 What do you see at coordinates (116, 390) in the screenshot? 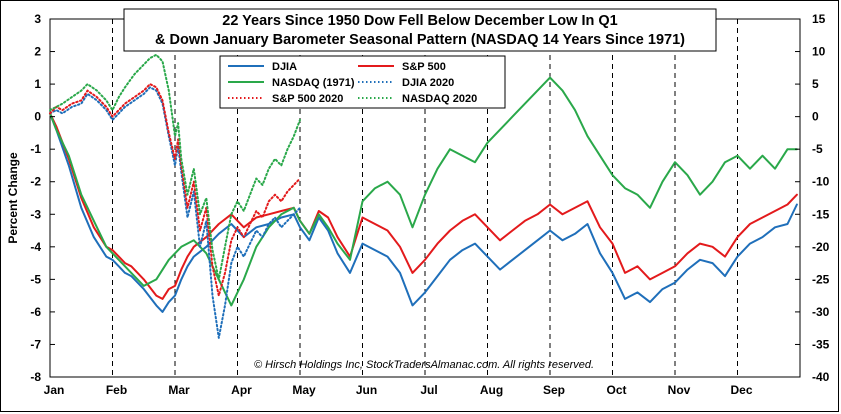
I see `x-tick-label: Feb` at bounding box center [116, 390].